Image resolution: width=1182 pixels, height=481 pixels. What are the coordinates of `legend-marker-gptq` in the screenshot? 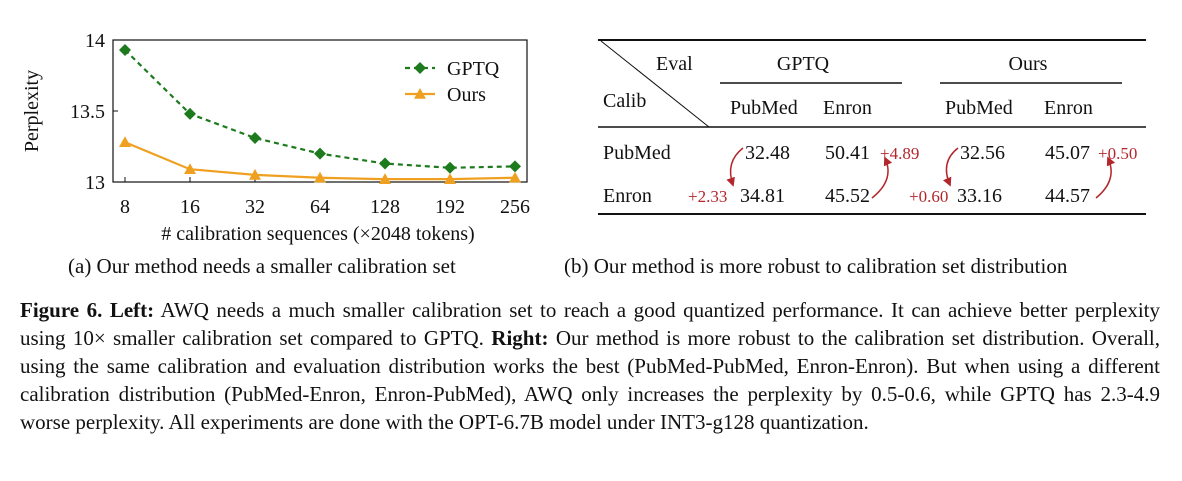 It's located at (420, 68).